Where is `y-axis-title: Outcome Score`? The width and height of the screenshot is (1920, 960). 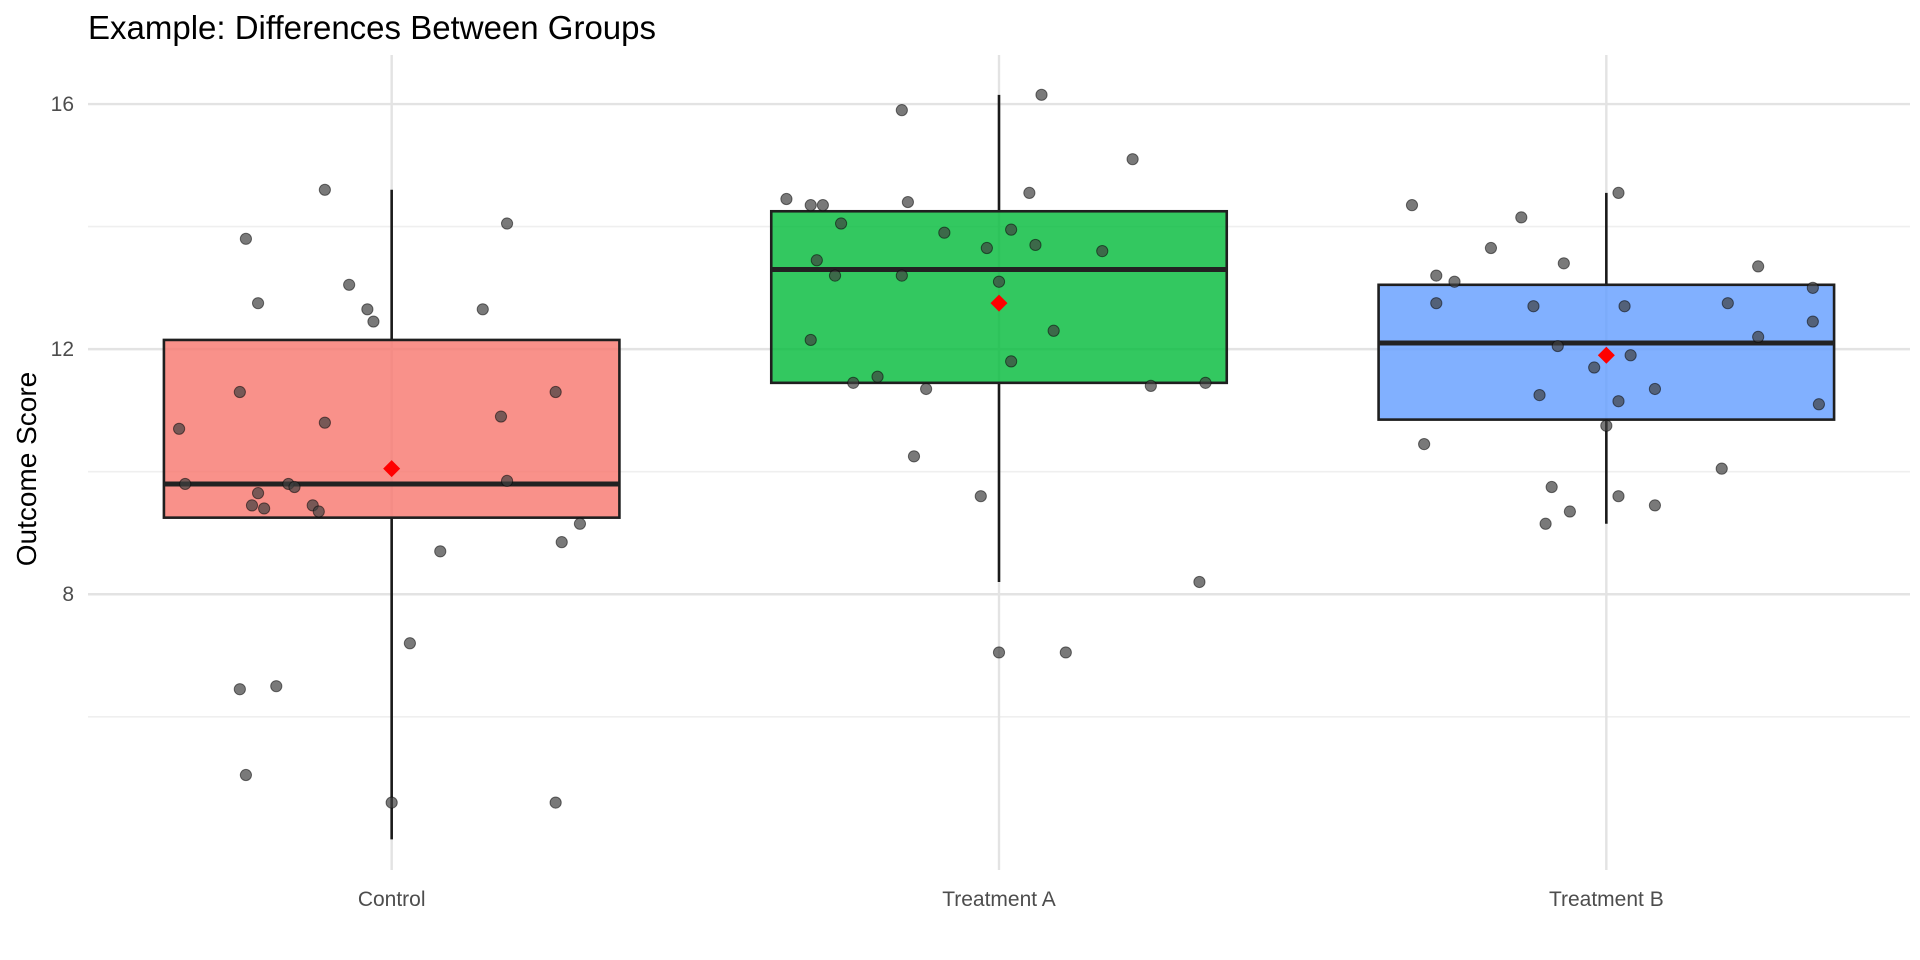 y-axis-title: Outcome Score is located at coordinates (26, 469).